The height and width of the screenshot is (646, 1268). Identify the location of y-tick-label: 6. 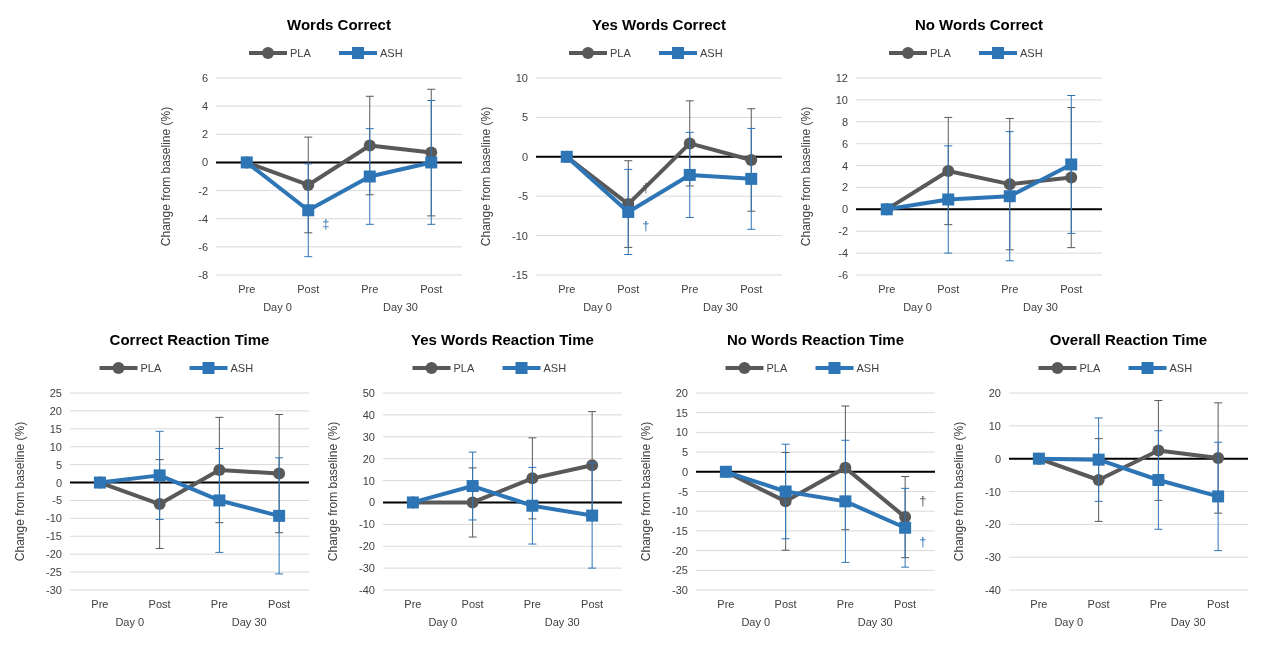
(844, 143).